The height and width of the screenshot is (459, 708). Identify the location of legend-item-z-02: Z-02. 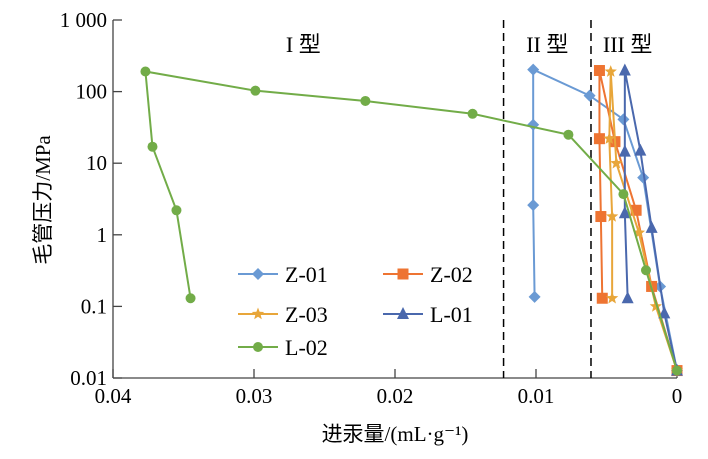
(428, 274).